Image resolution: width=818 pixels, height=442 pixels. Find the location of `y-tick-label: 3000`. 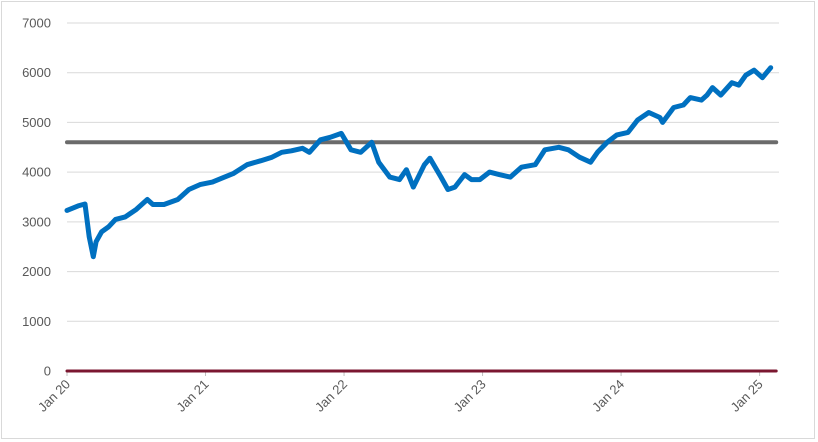

y-tick-label: 3000 is located at coordinates (36, 221).